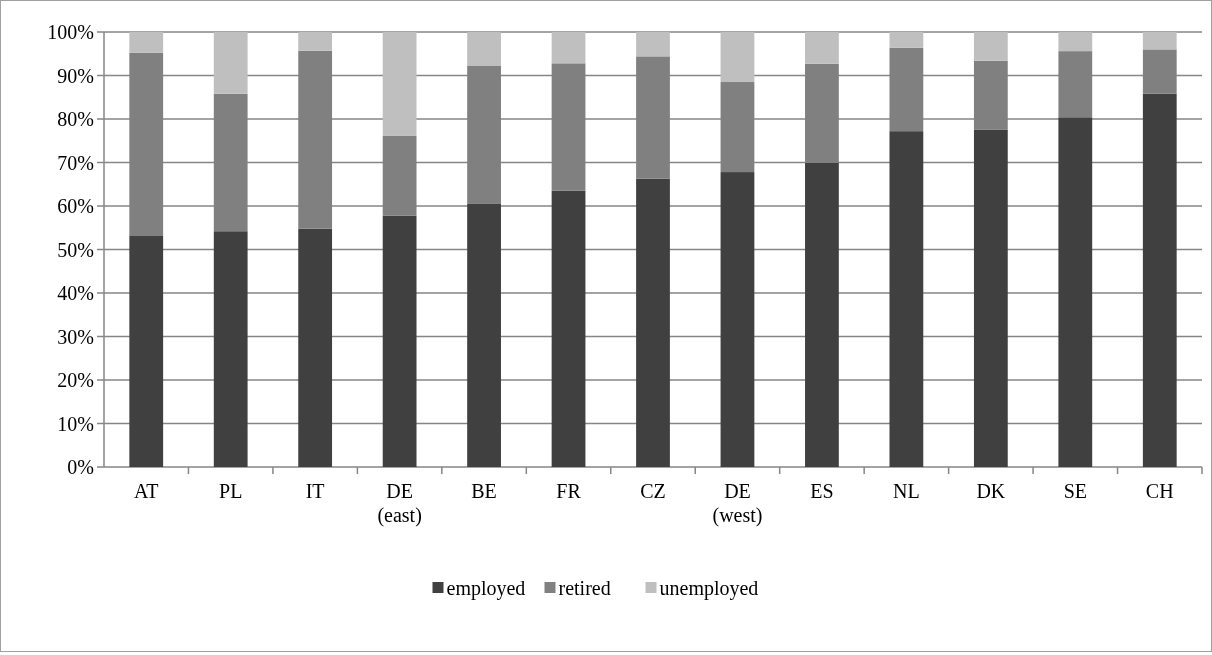 The height and width of the screenshot is (655, 1212). What do you see at coordinates (75, 206) in the screenshot?
I see `y-tick-label: 60%` at bounding box center [75, 206].